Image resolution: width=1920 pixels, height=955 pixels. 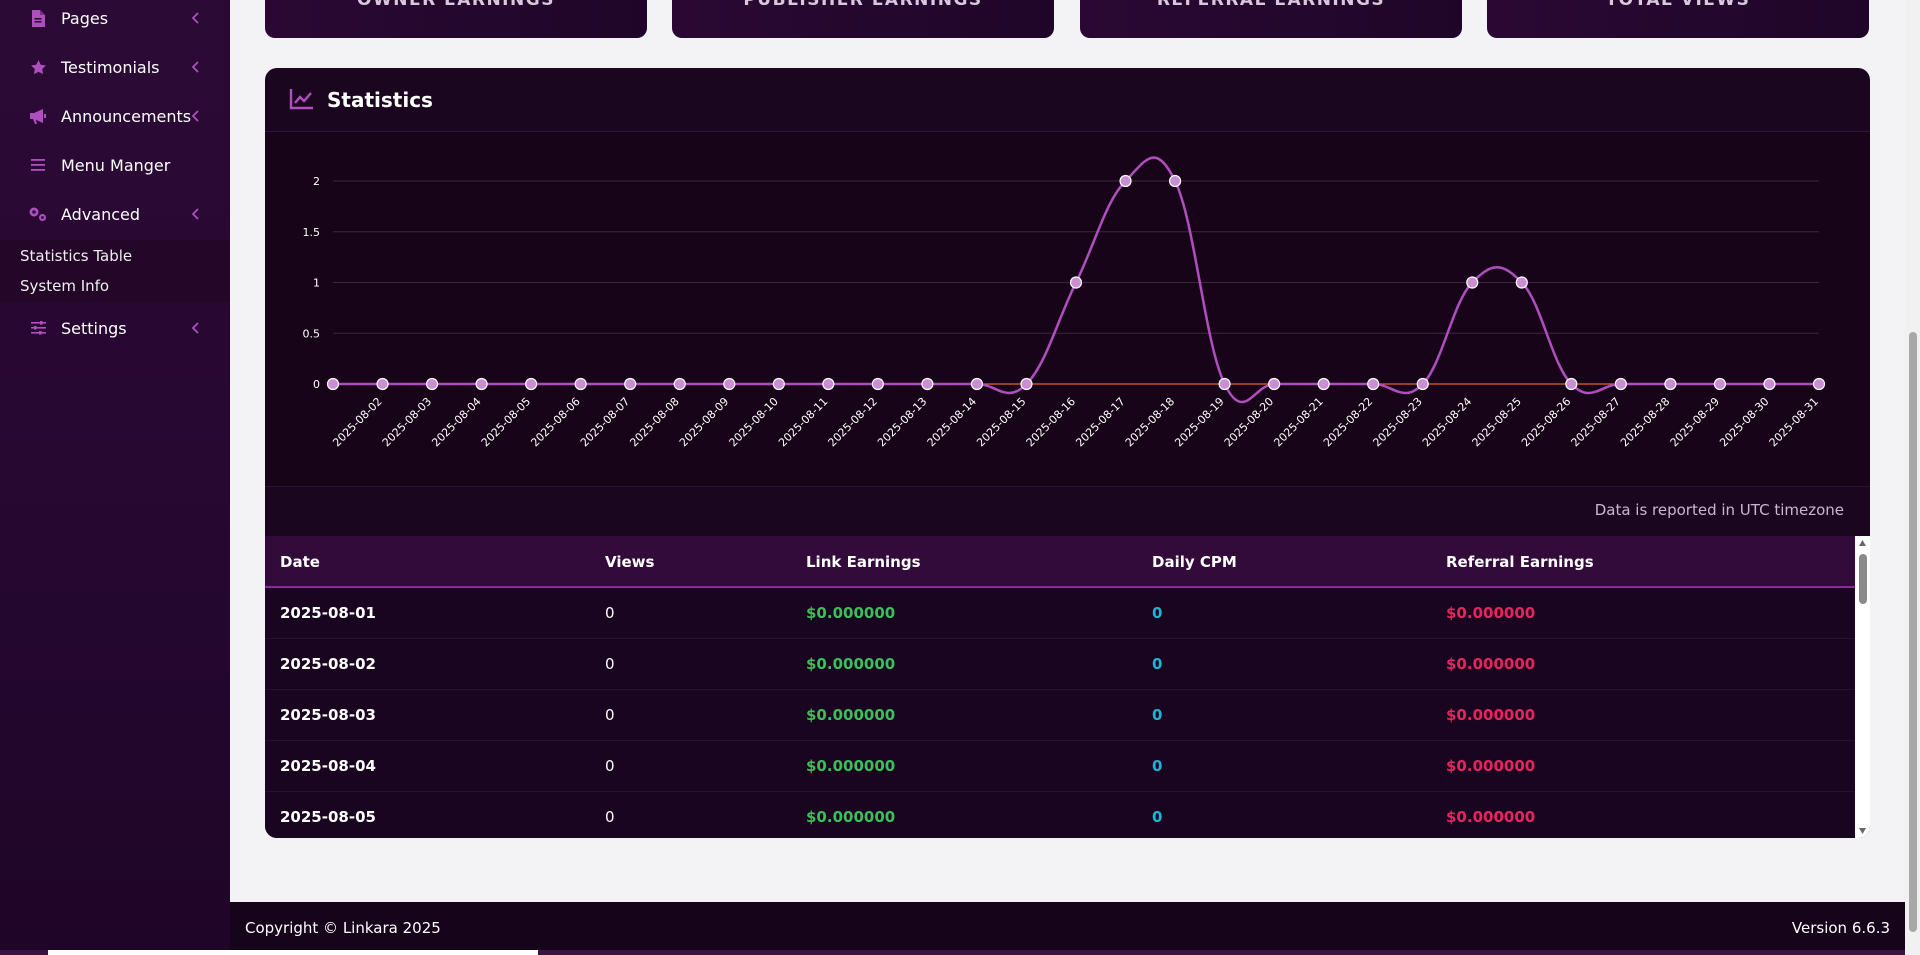 I want to click on megaphone-icon, so click(x=38, y=116).